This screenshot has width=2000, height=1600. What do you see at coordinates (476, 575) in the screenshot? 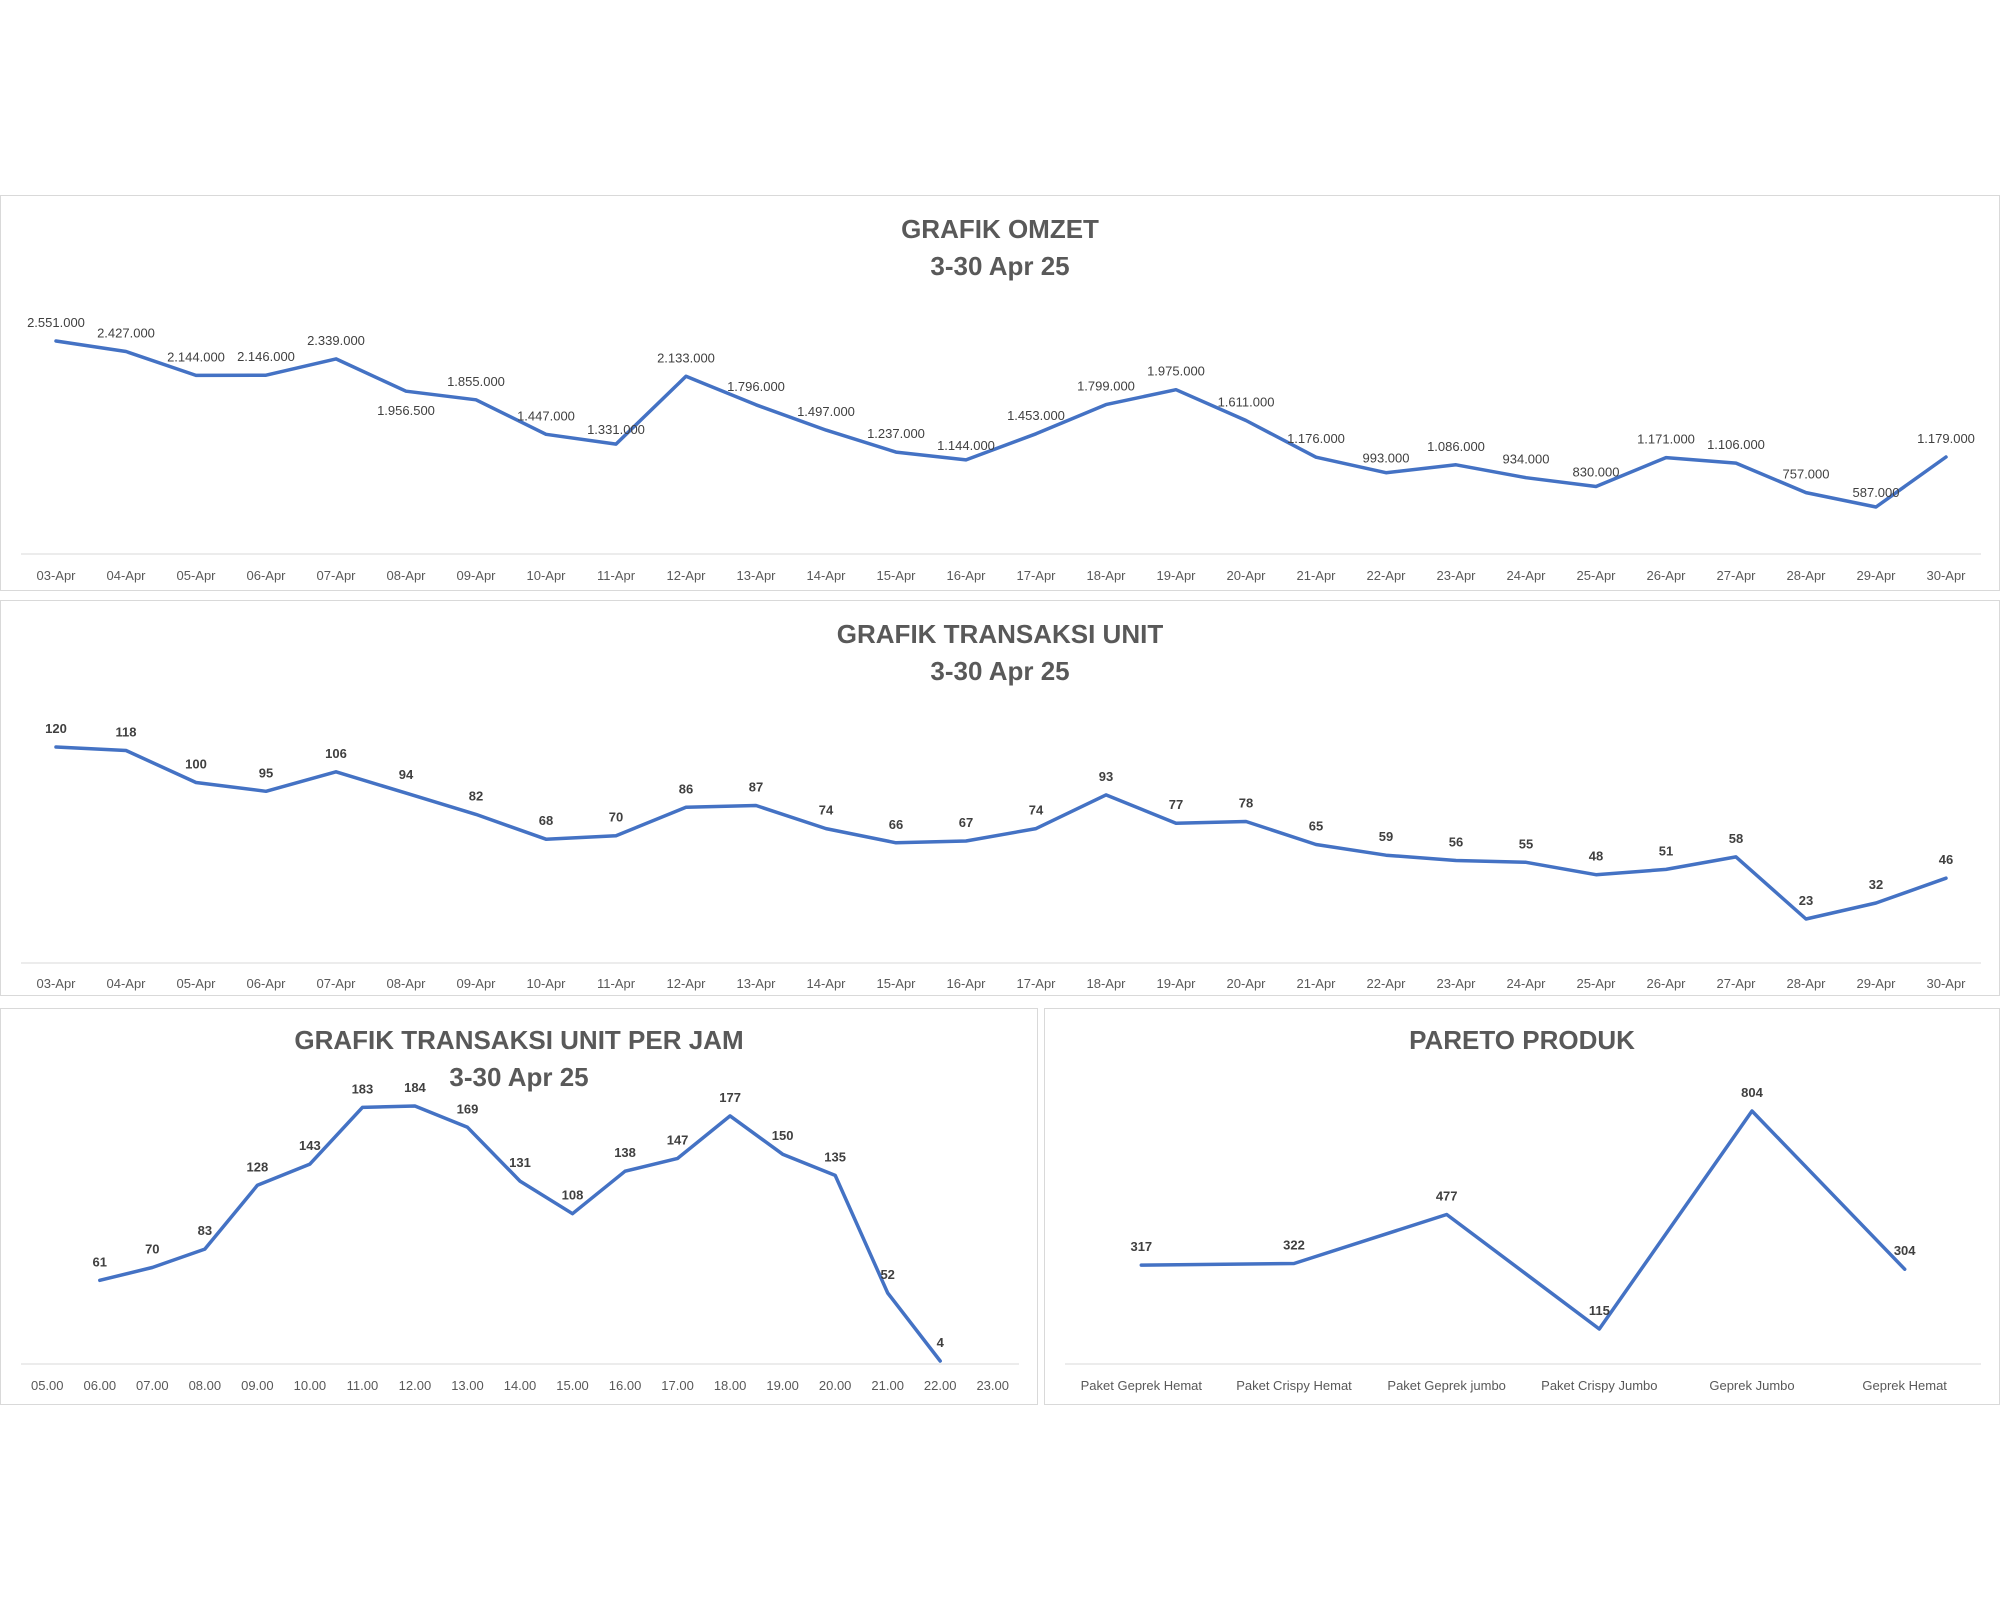
I see `x-tick-label: 09-Apr` at bounding box center [476, 575].